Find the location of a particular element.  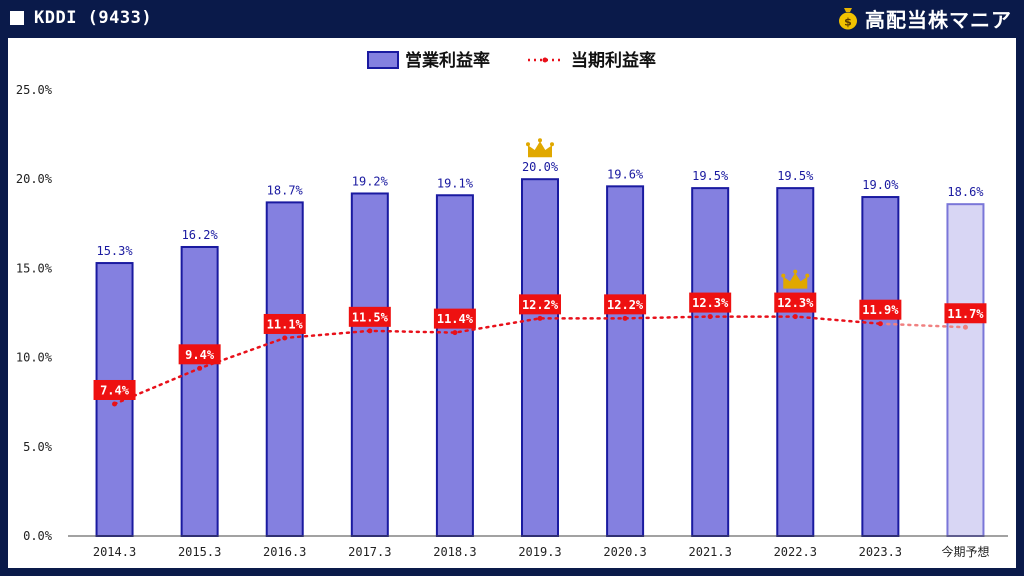

y-tick-label: 0.0% is located at coordinates (38, 536).